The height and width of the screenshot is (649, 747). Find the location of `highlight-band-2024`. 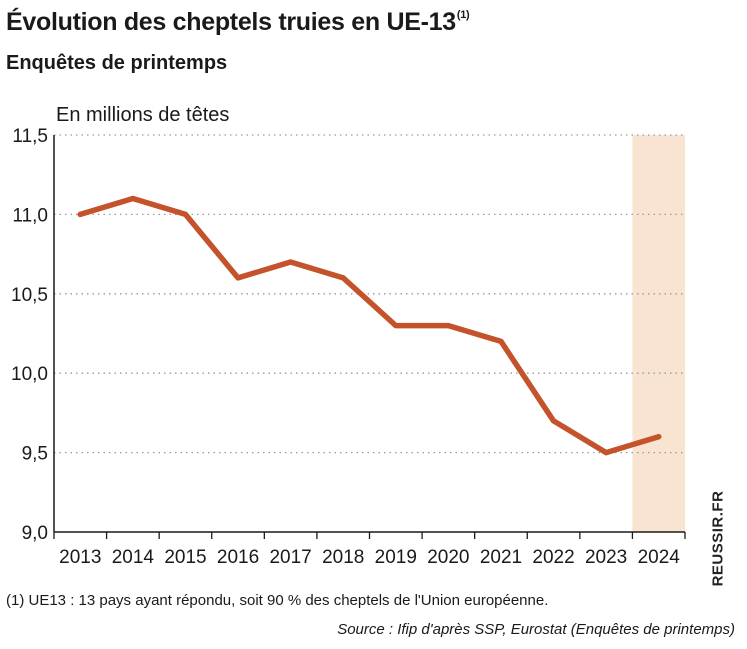

highlight-band-2024 is located at coordinates (658, 333).